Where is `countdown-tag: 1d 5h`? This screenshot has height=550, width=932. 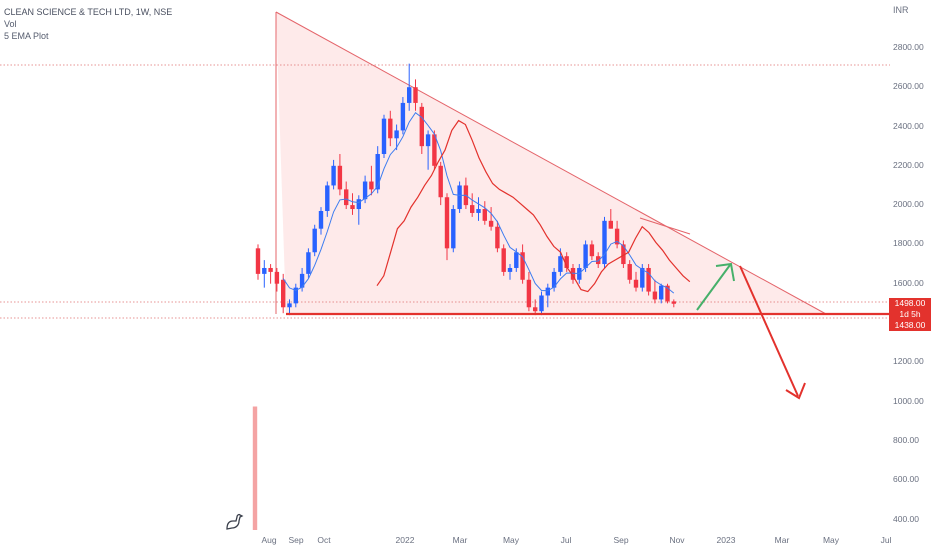
countdown-tag: 1d 5h is located at coordinates (910, 314).